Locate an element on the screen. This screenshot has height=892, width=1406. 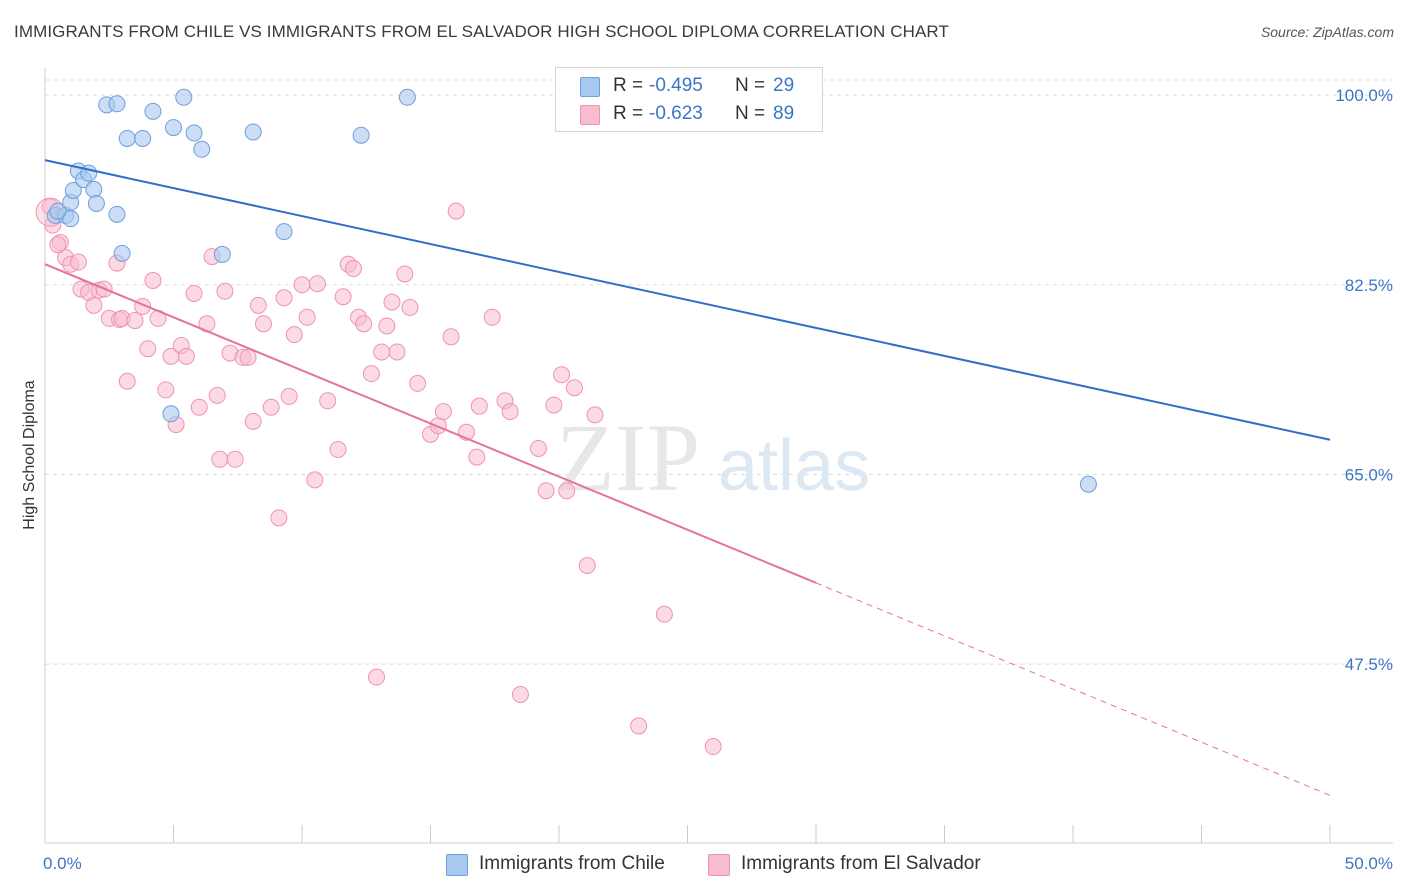
source-label: Source: ZipAtlas.com is located at coordinates (1327, 32).